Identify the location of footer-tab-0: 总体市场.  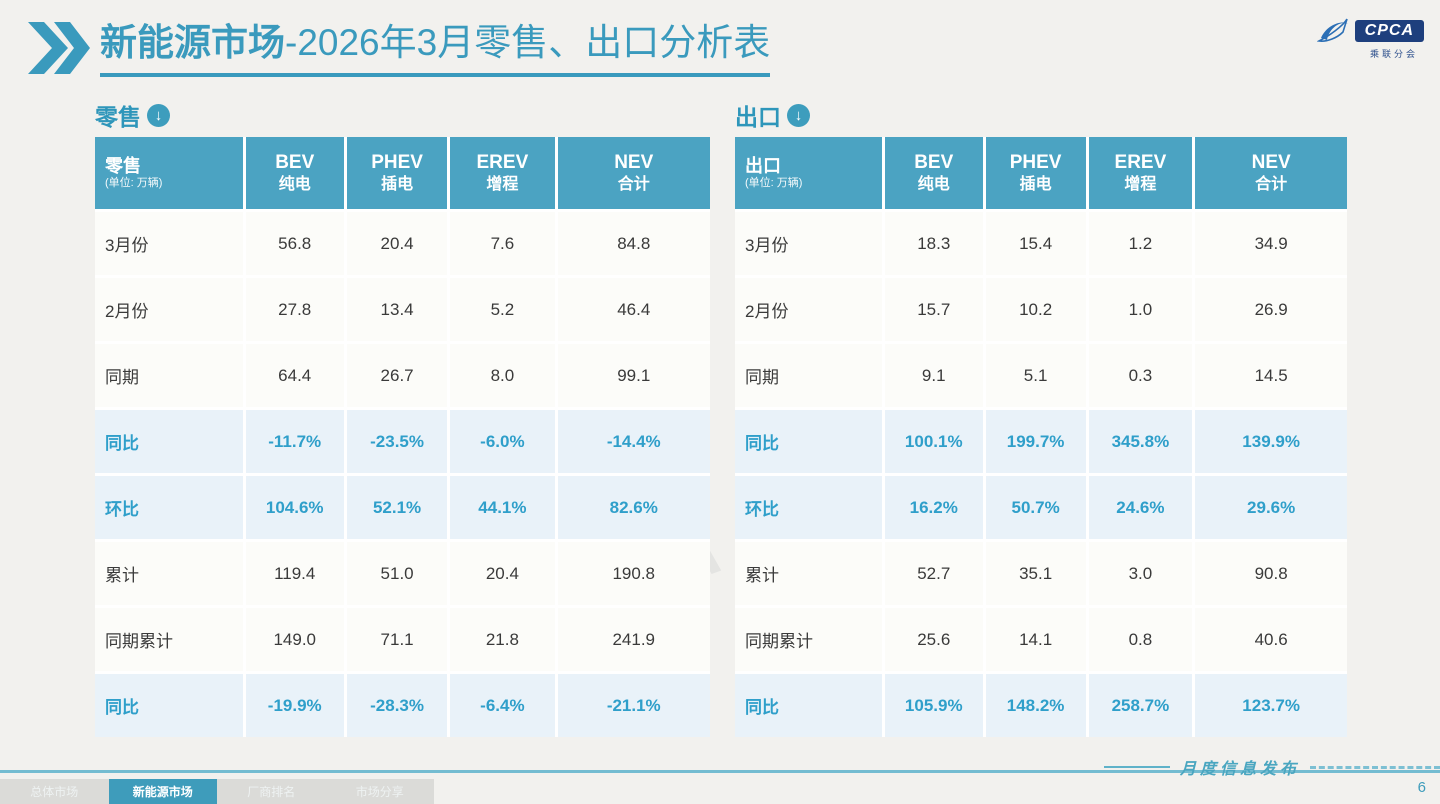
(54, 792).